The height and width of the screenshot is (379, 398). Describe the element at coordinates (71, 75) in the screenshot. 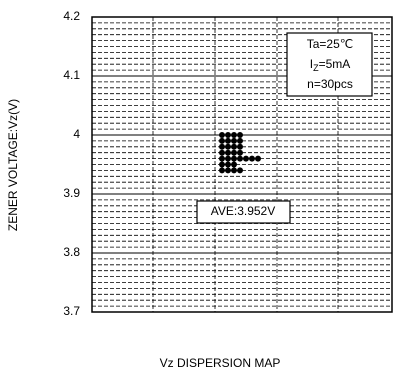

I see `y-tick-label: 4.1` at that location.